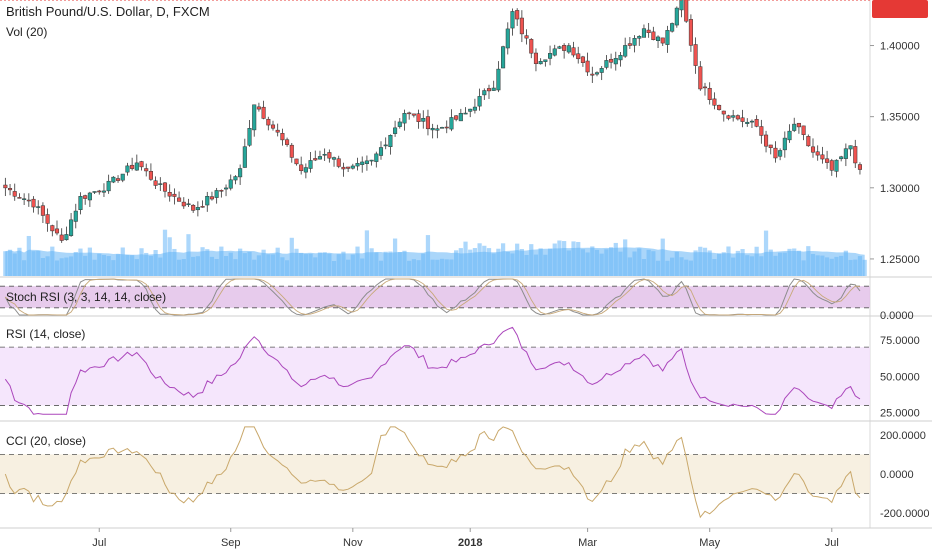 This screenshot has width=932, height=555. What do you see at coordinates (900, 260) in the screenshot?
I see `price-tick-label: 1.25000` at bounding box center [900, 260].